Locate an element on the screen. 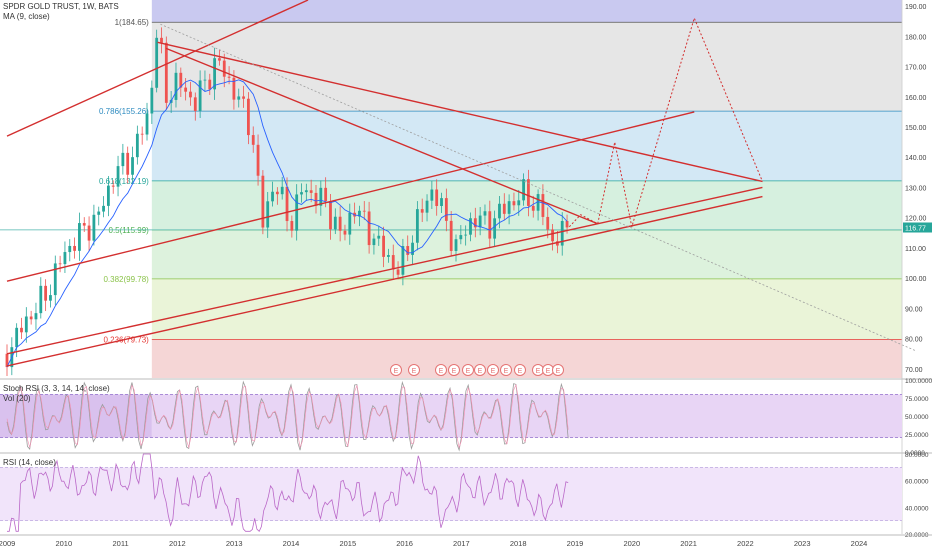 This screenshot has width=932, height=555. time-tick-2014: 2014 is located at coordinates (291, 543).